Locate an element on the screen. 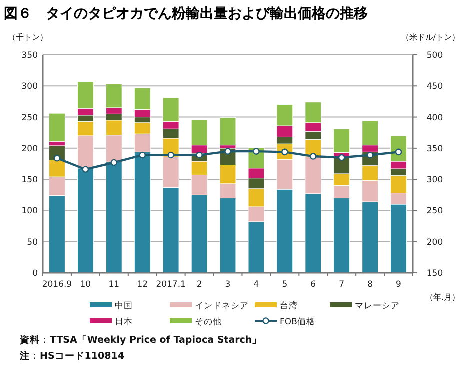  legend-label: 台湾 is located at coordinates (289, 306).